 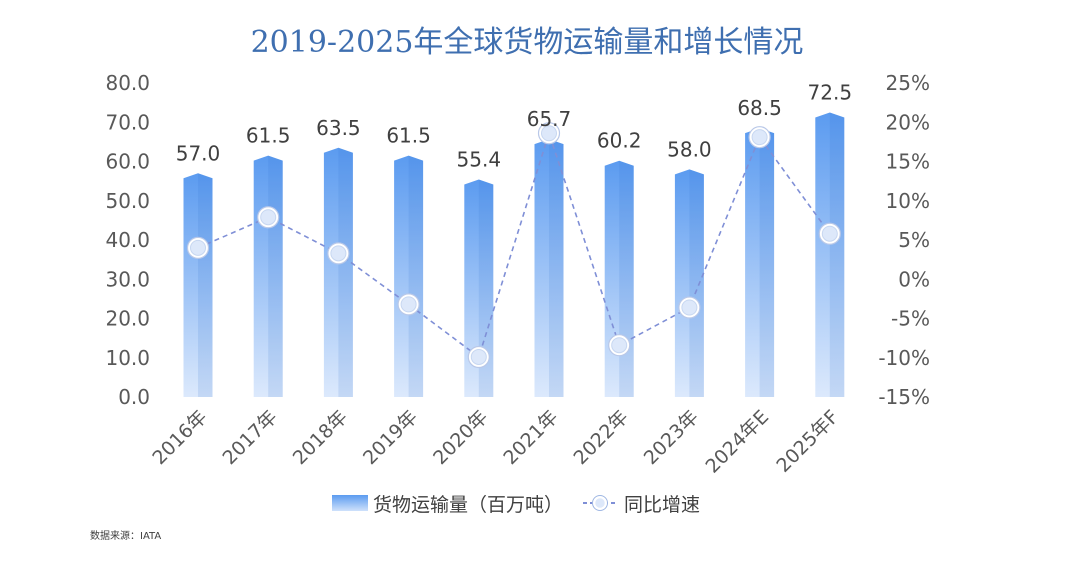 I want to click on left-tick-label: 60.0, so click(x=127, y=162).